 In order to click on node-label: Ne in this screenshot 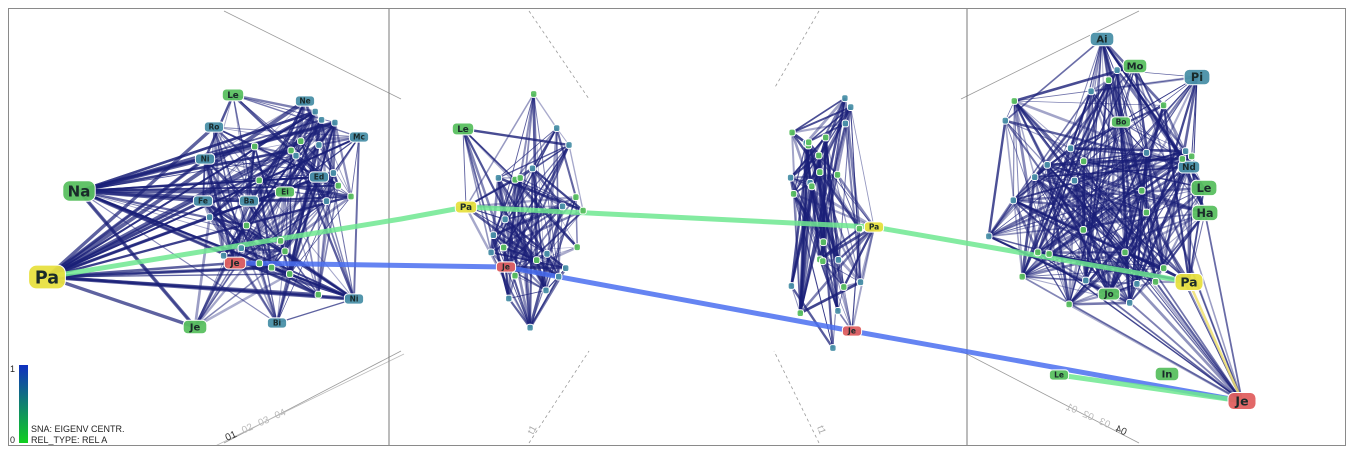, I will do `click(304, 101)`.